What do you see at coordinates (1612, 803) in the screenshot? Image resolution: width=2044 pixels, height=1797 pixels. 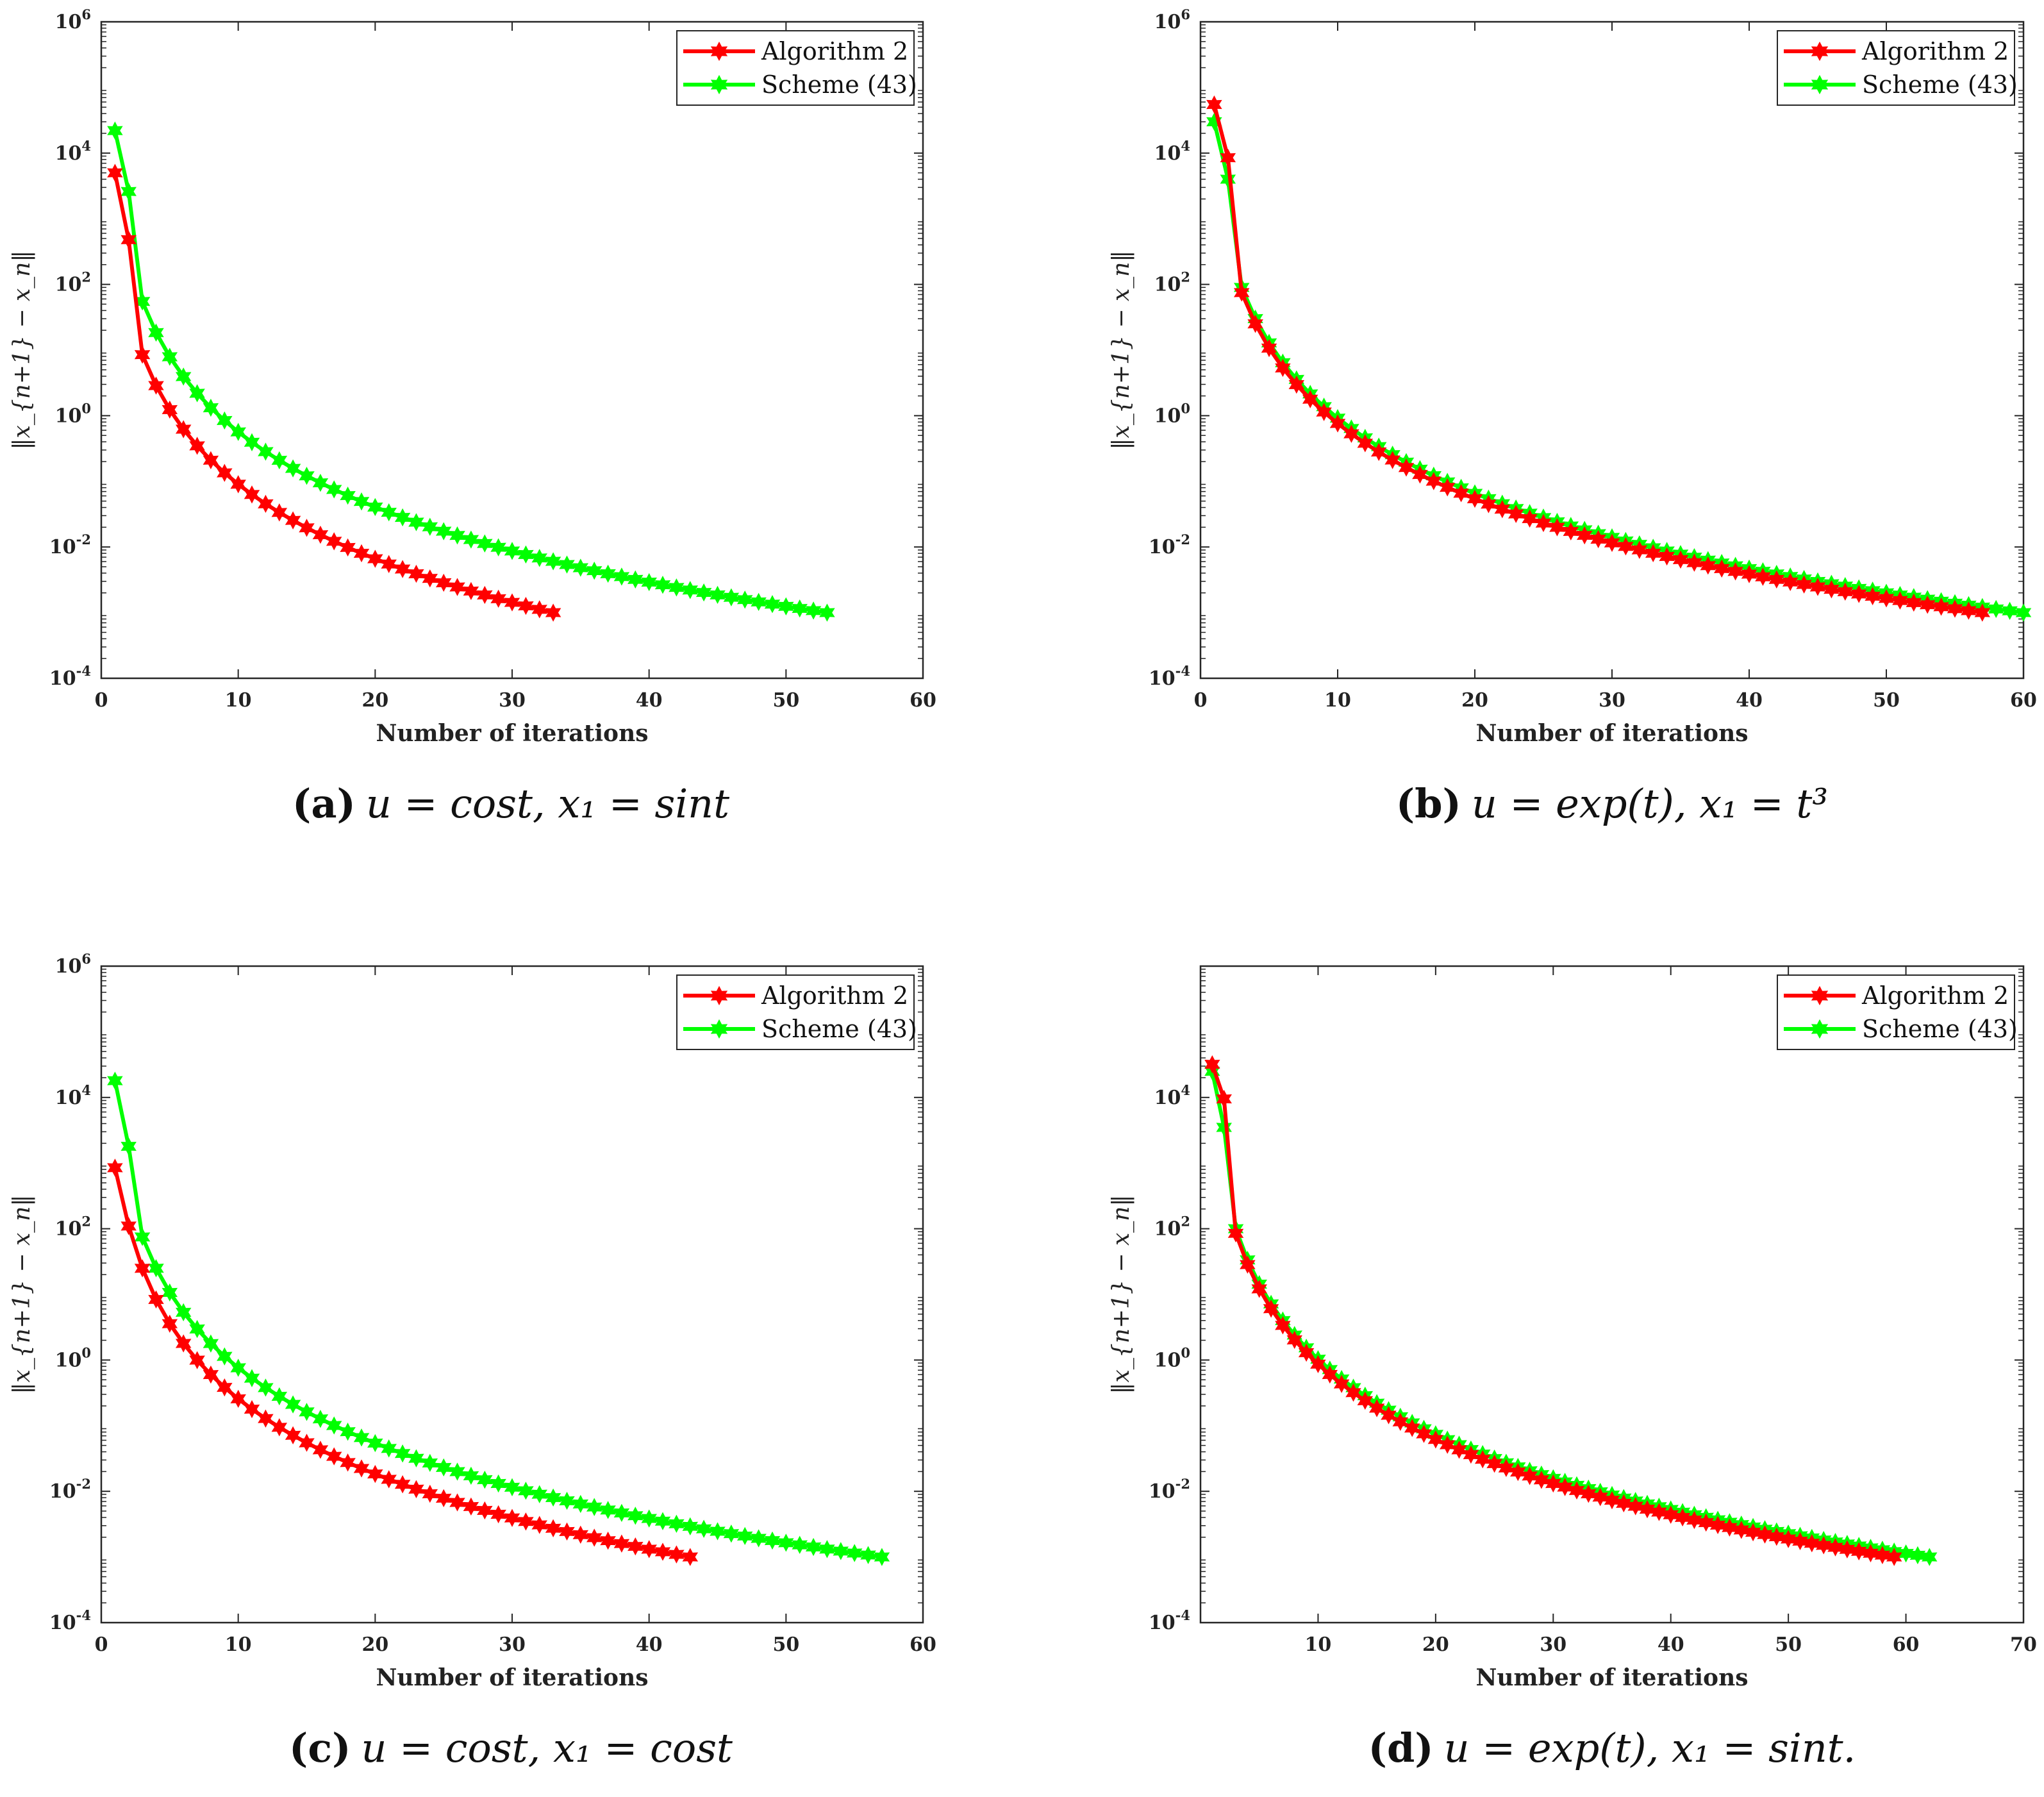 I see `panel-caption: (b) u = exp(t), x₁ = t³` at bounding box center [1612, 803].